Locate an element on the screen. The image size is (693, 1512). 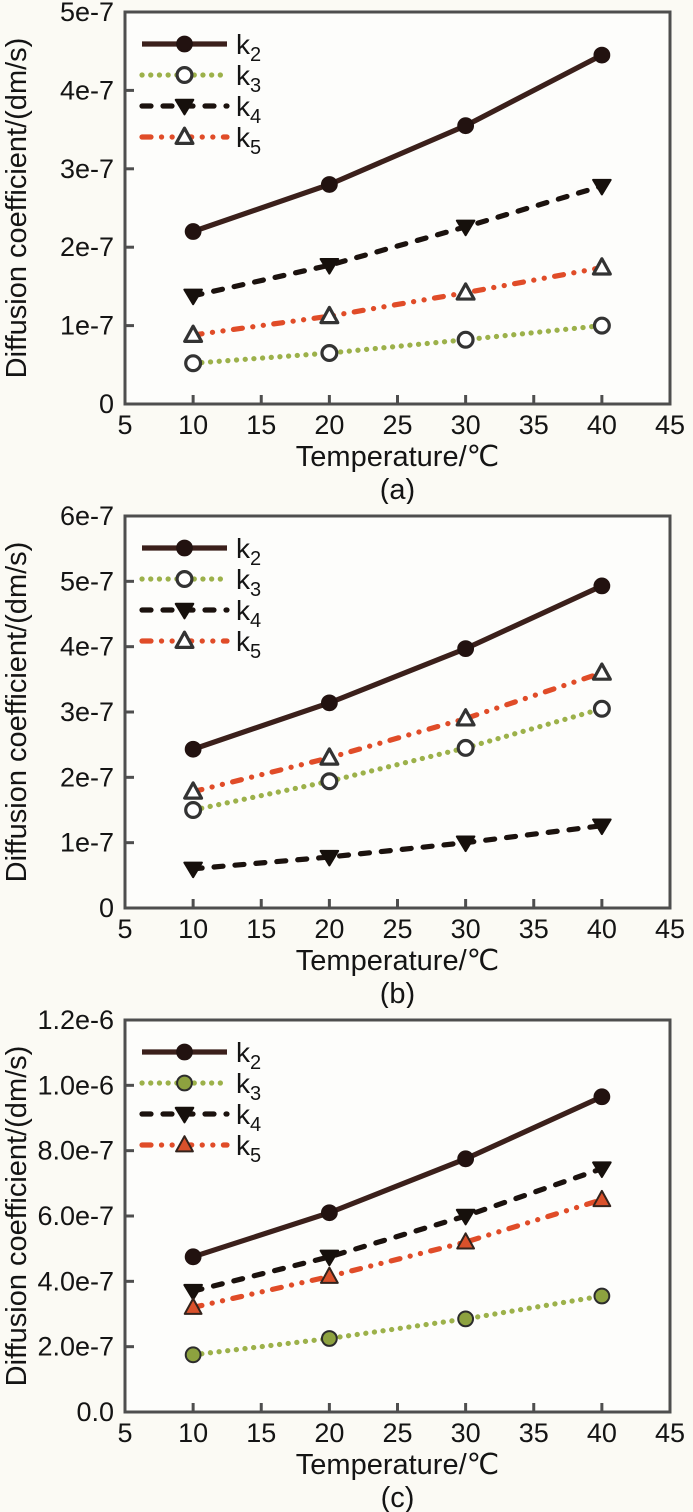
y-tick-label: 4e-7 is located at coordinates (87, 90).